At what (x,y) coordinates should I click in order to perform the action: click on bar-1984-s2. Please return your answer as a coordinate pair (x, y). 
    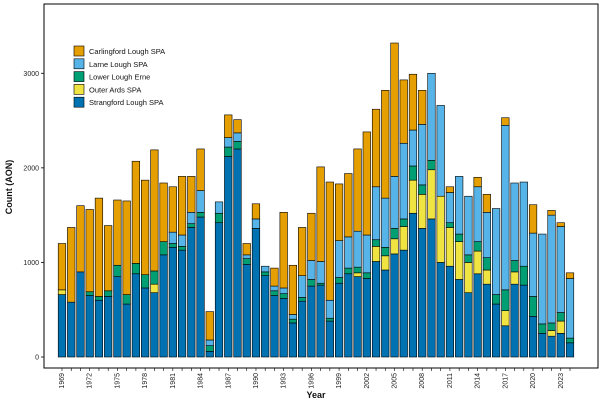
    Looking at the image, I should click on (200, 215).